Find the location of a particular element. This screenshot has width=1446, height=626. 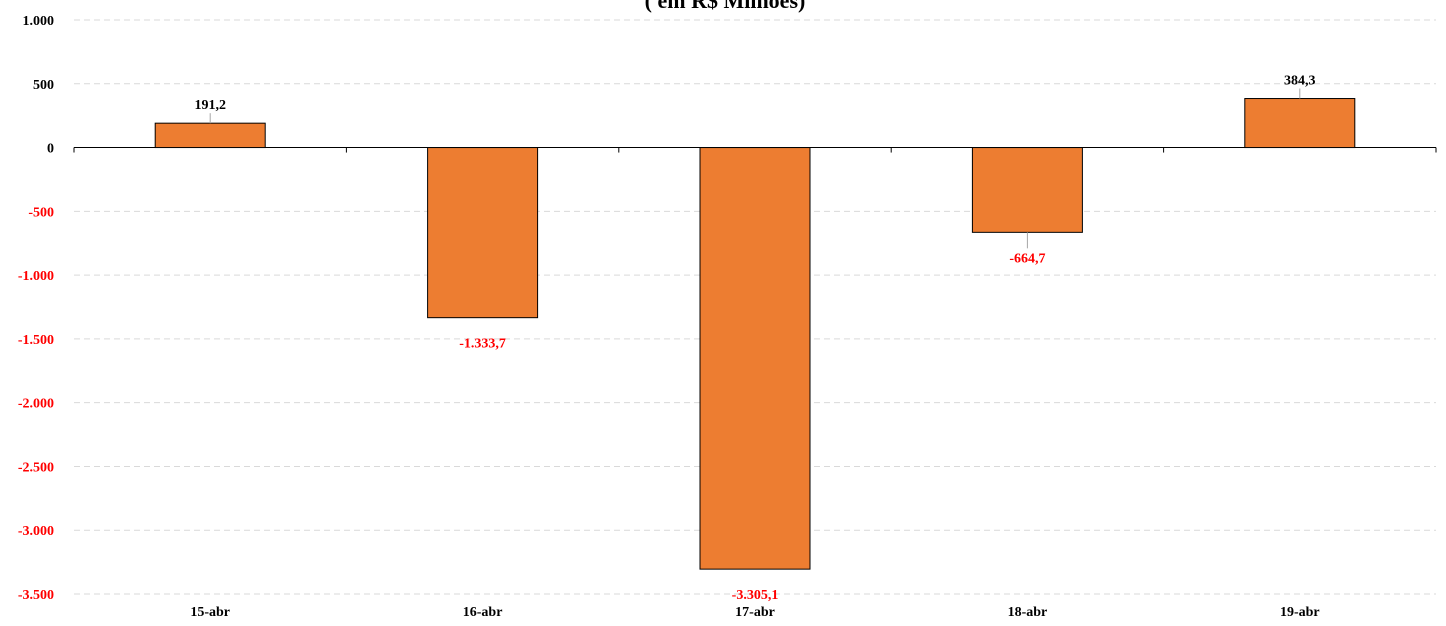

y-tick-label: -1.000 is located at coordinates (36, 276).